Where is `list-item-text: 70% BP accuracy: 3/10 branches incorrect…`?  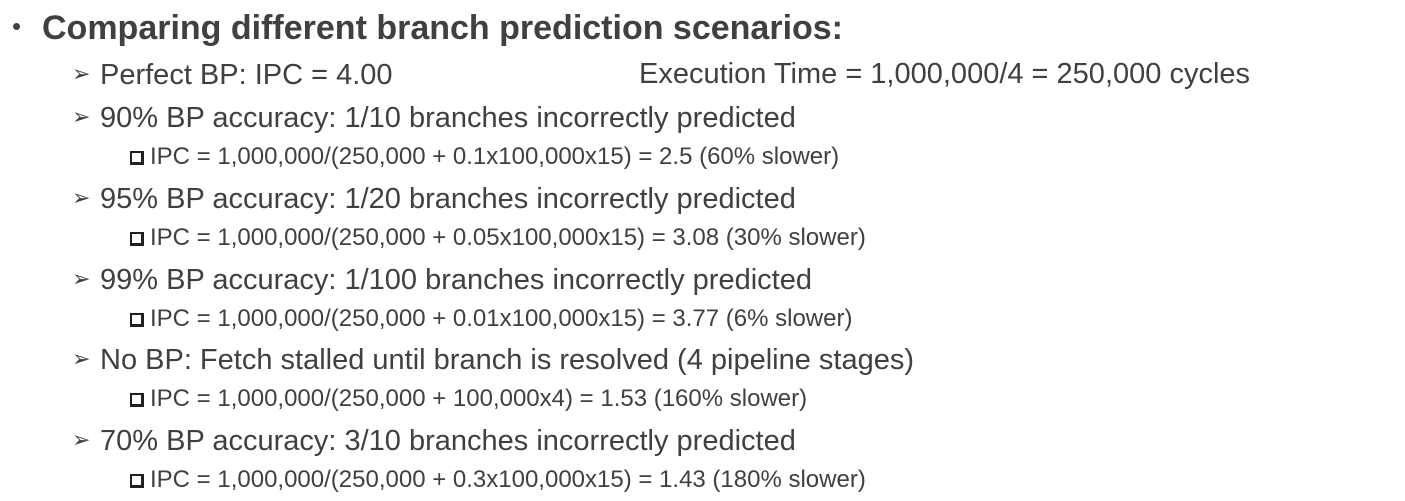
list-item-text: 70% BP accuracy: 3/10 branches incorrect… is located at coordinates (448, 441).